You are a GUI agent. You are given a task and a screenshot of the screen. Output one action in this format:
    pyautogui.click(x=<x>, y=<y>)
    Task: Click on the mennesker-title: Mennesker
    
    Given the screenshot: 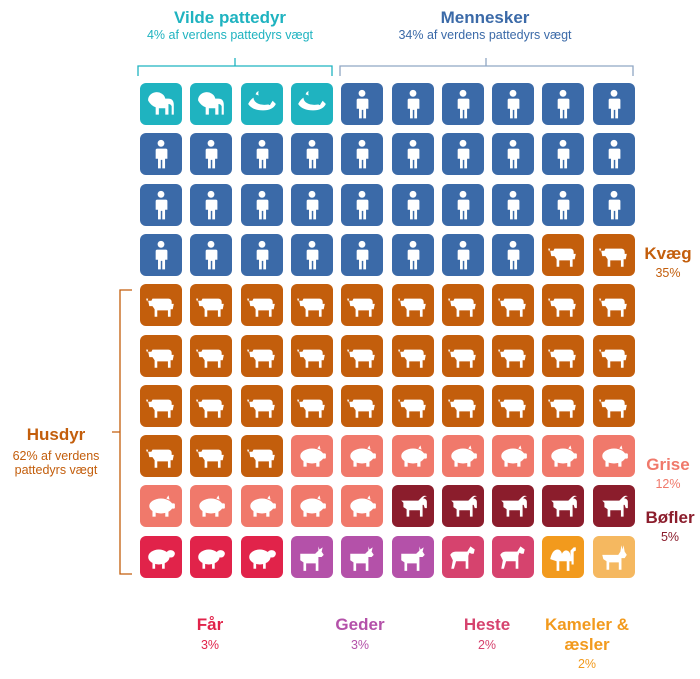 What is the action you would take?
    pyautogui.click(x=485, y=17)
    